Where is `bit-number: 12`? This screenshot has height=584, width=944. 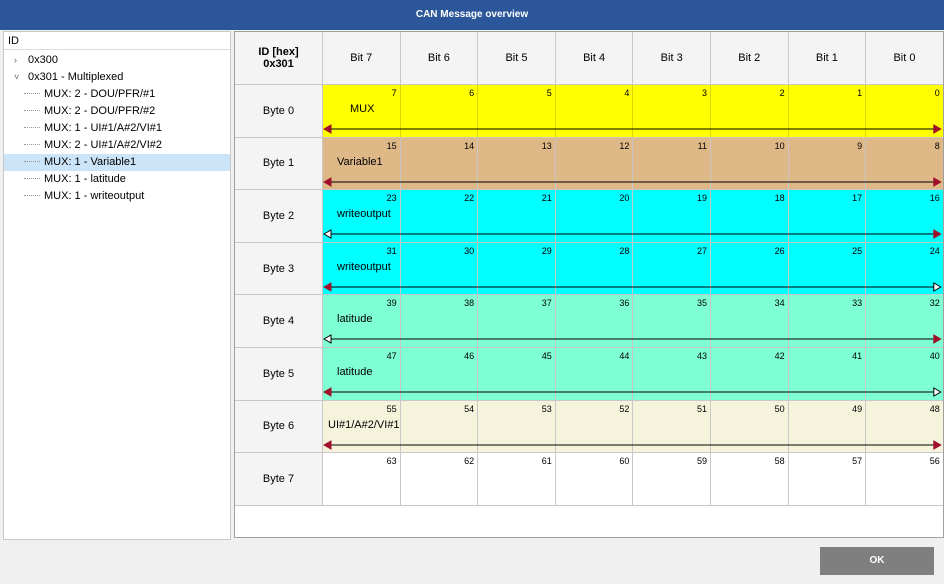 bit-number: 12 is located at coordinates (624, 145).